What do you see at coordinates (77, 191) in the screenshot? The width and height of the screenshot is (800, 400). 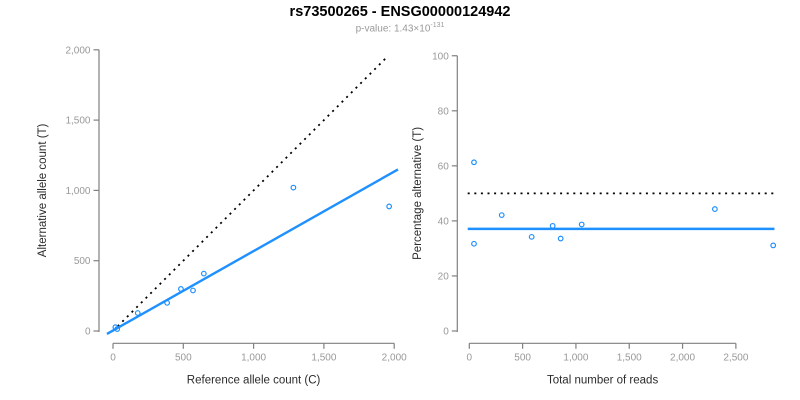 I see `y-tick-label: 1,000` at bounding box center [77, 191].